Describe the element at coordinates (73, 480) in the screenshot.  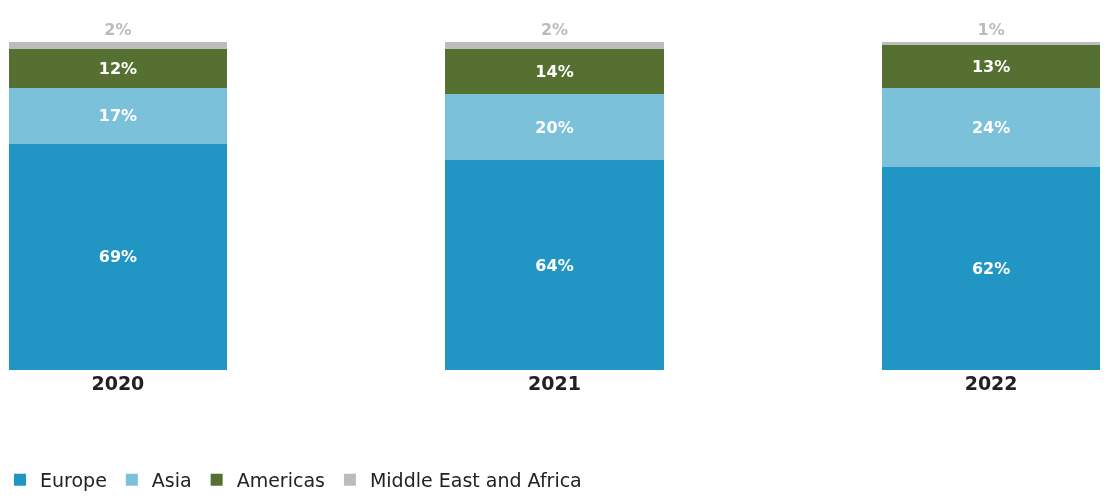
I see `legend-label: Europe` at that location.